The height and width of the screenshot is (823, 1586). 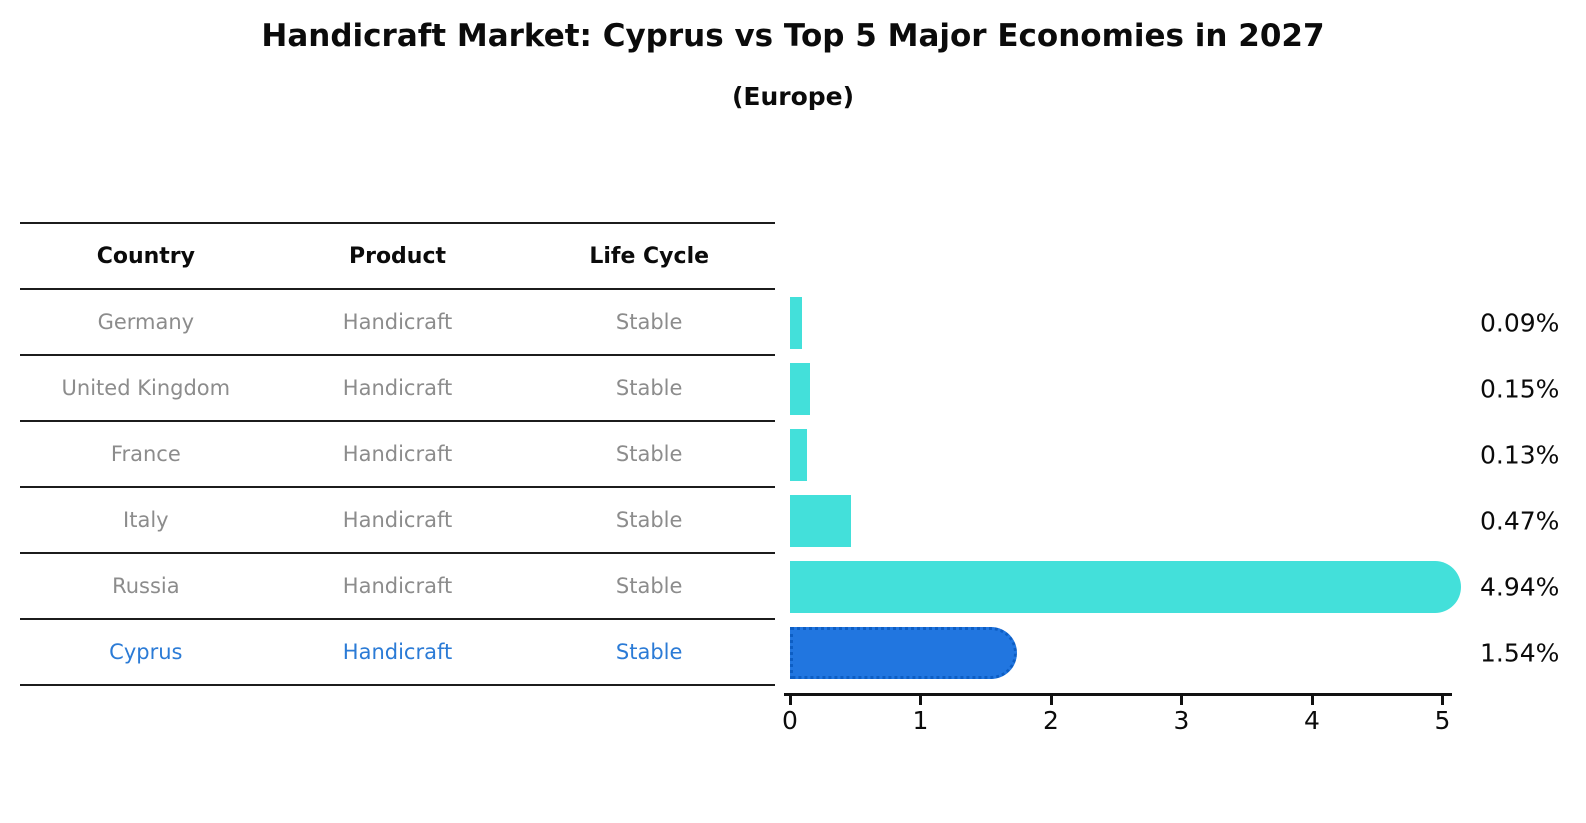 I want to click on bar-russia, so click(x=1125, y=587).